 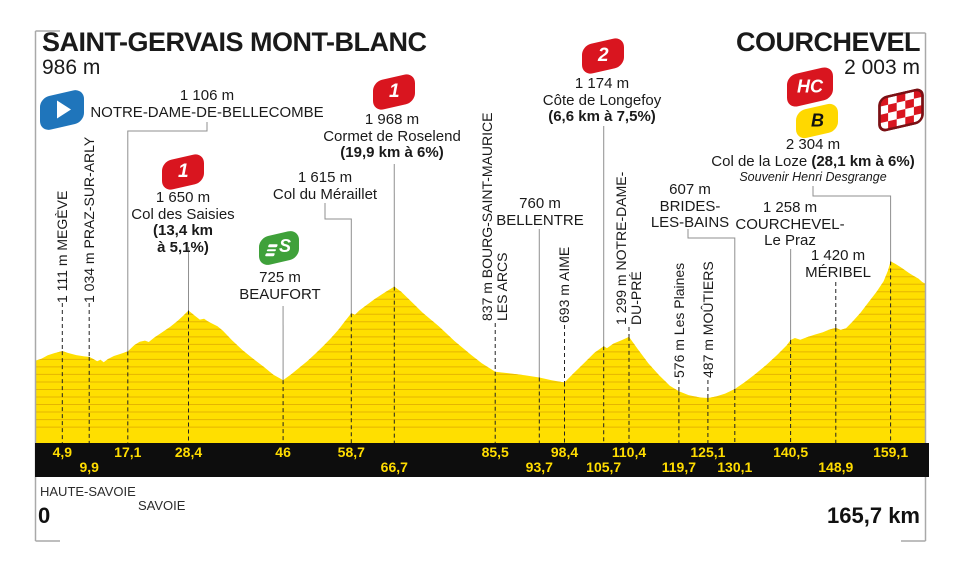 What do you see at coordinates (539, 467) in the screenshot?
I see `km-marker: 93,7` at bounding box center [539, 467].